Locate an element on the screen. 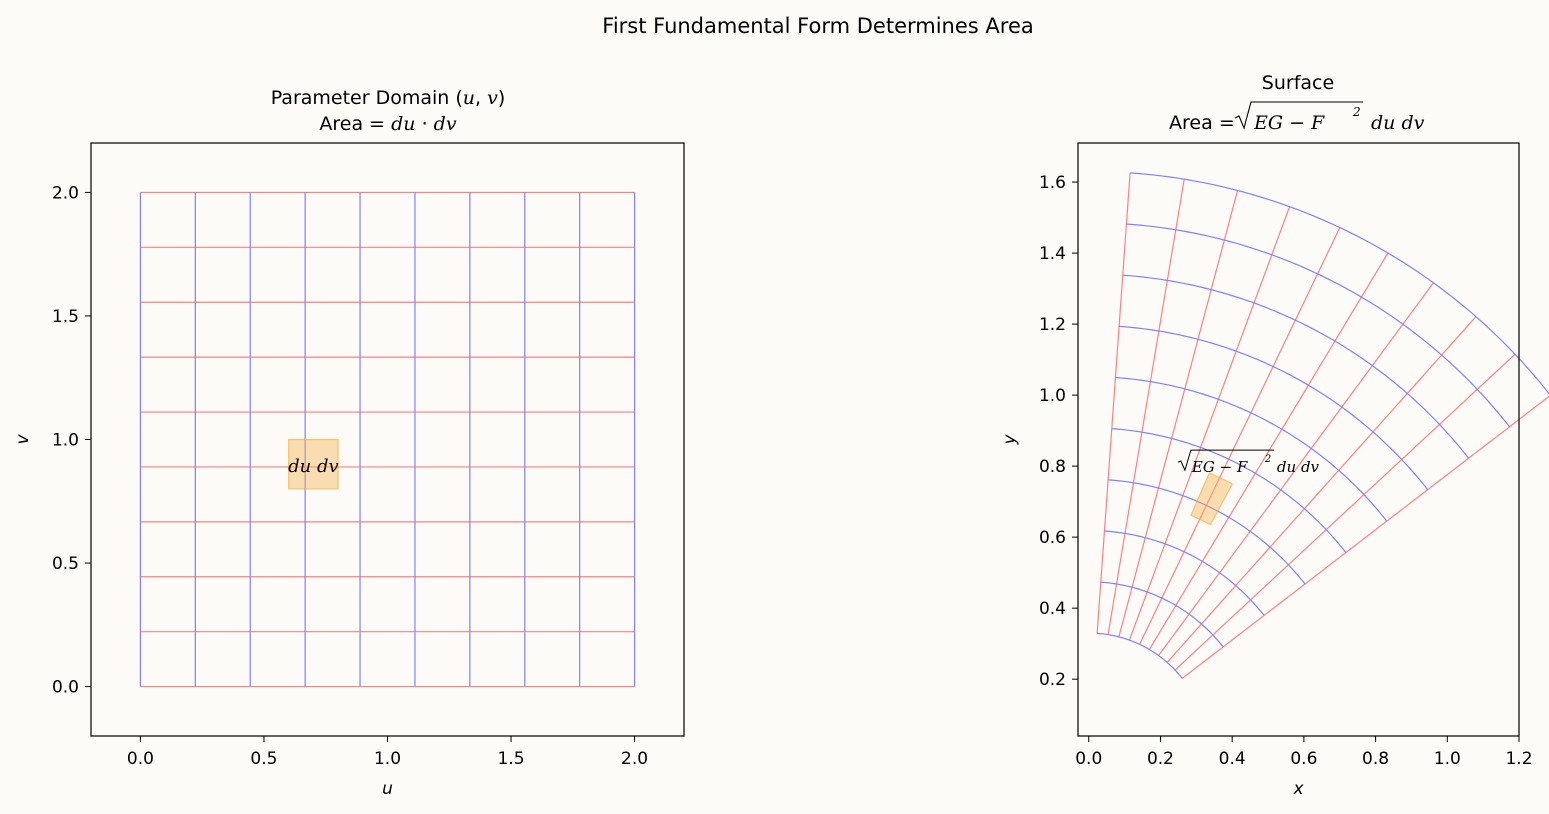 The image size is (1549, 814). y-tick-label: 1.2 is located at coordinates (1052, 325).